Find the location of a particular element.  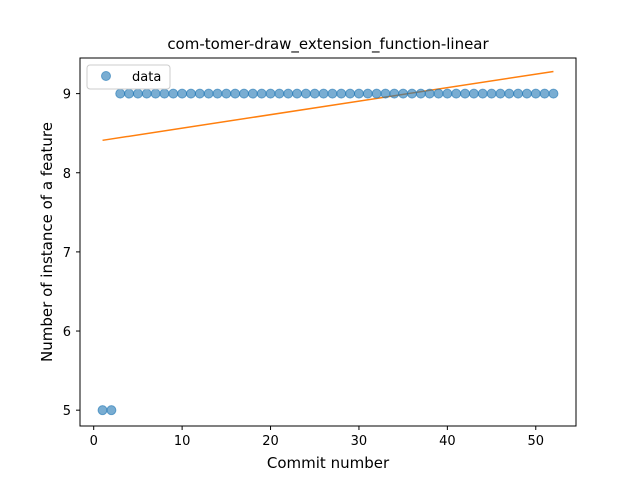

x-tick-label: 30 is located at coordinates (359, 441).